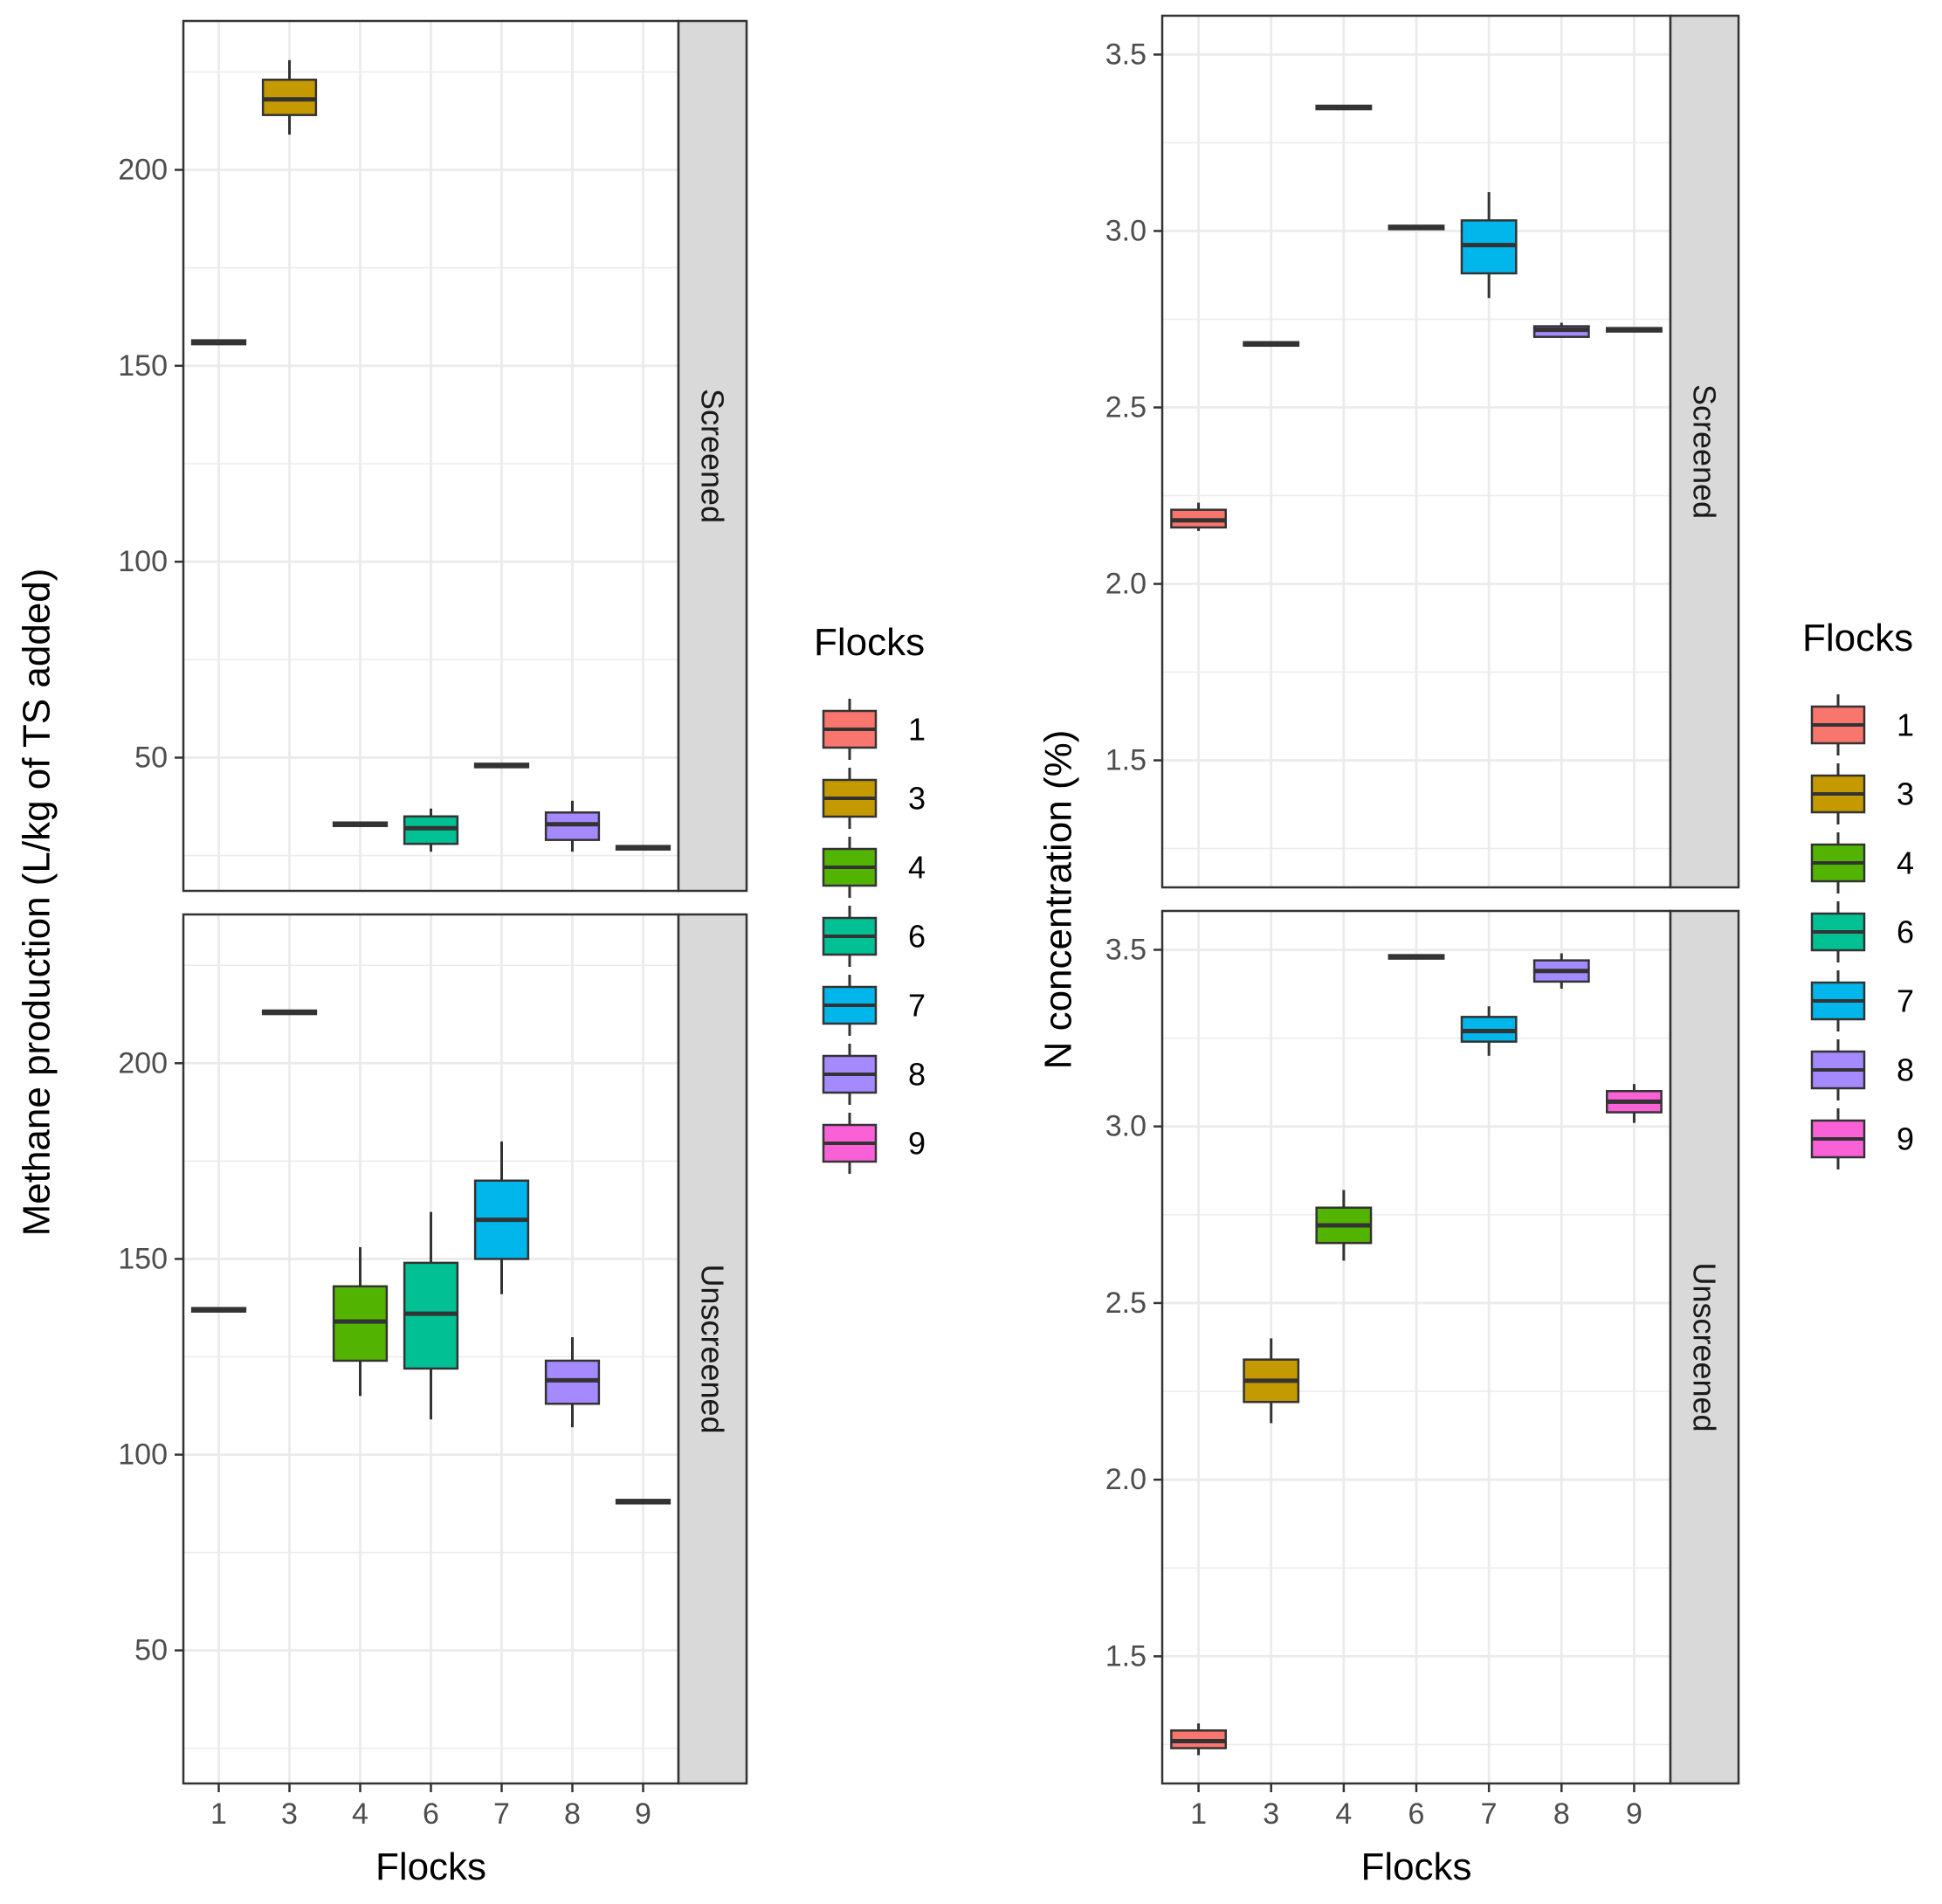 This screenshot has height=1904, width=1942. I want to click on legend-2: Flocks 1 3 4 6 7 8 9, so click(1858, 893).